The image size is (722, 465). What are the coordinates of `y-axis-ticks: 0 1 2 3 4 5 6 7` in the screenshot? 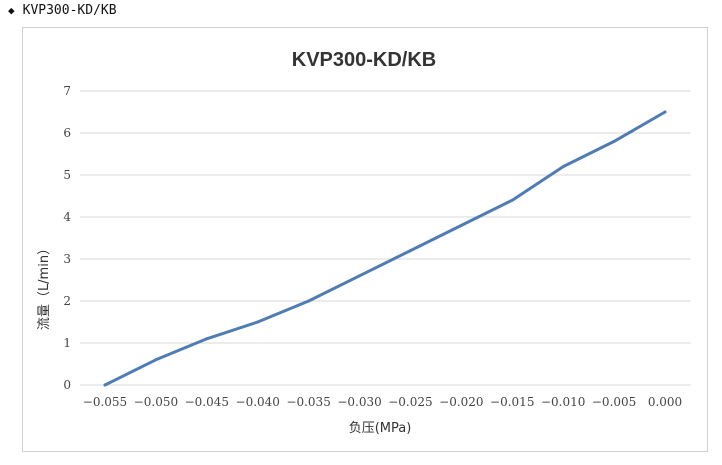 It's located at (67, 238).